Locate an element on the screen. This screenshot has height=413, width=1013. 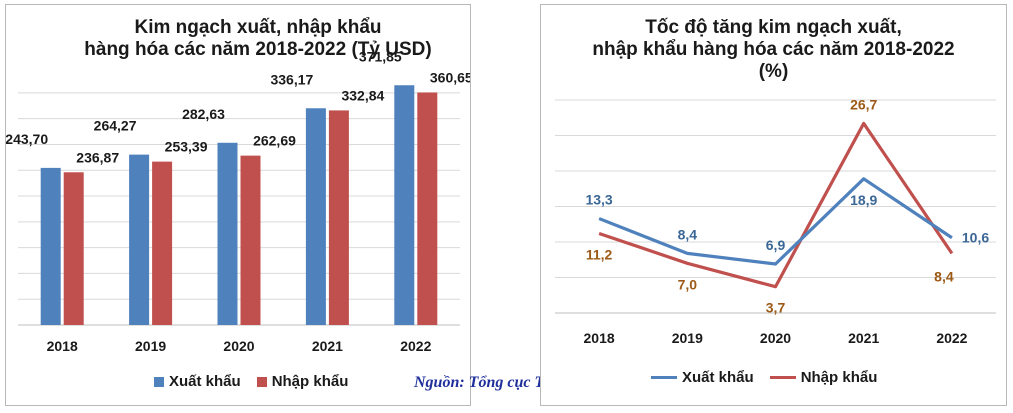
bar-value-label: 282,63 is located at coordinates (203, 114).